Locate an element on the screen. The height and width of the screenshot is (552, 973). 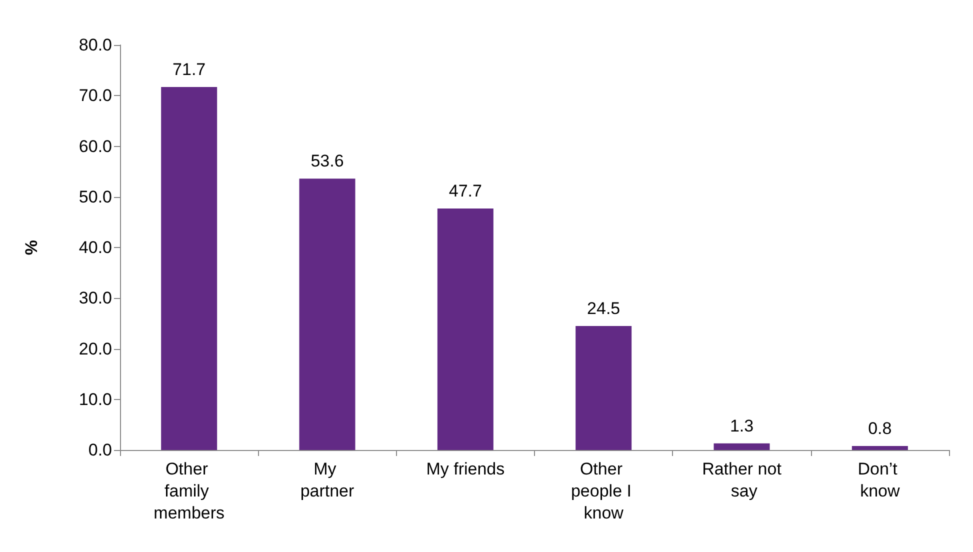
y-tick-label: 10.0 is located at coordinates (95, 399).